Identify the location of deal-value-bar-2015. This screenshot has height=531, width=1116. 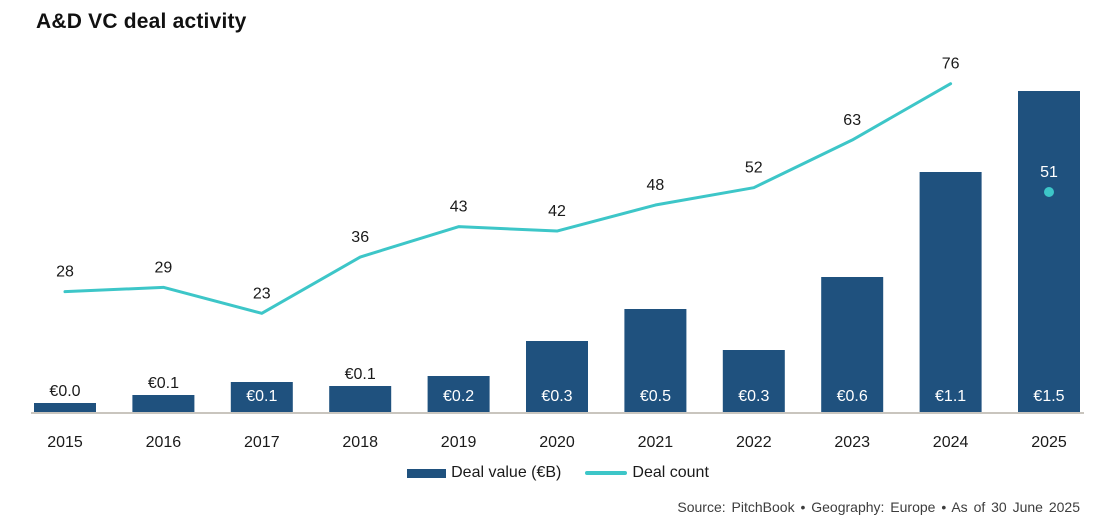
(65, 407).